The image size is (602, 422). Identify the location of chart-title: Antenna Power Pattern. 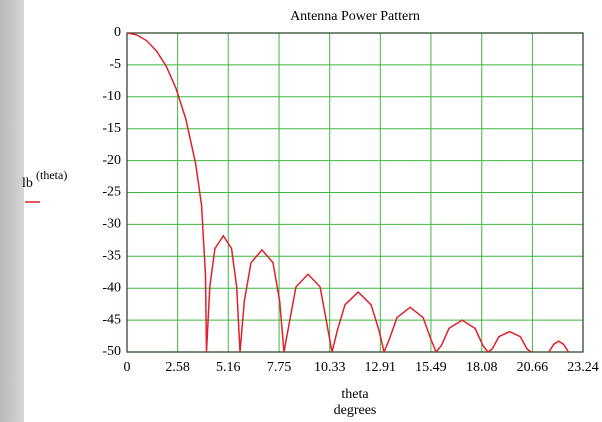
(355, 16).